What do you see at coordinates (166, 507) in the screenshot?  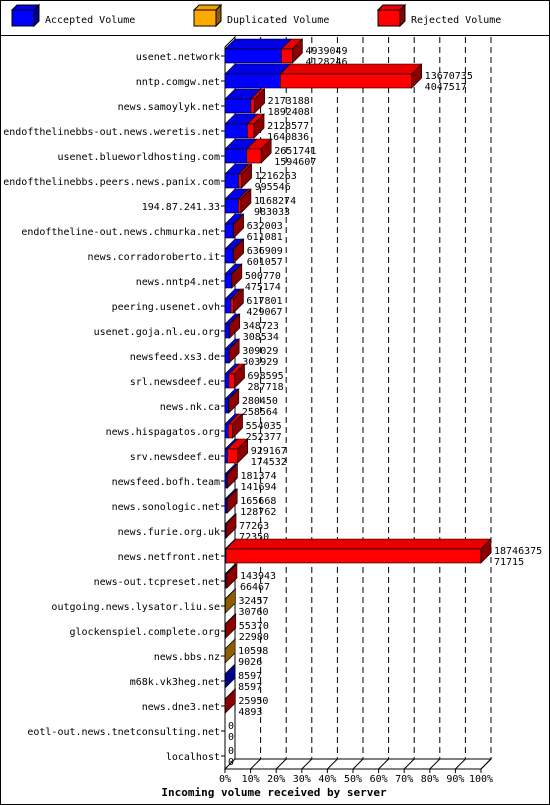 I see `server-label: news.sonologic.net` at bounding box center [166, 507].